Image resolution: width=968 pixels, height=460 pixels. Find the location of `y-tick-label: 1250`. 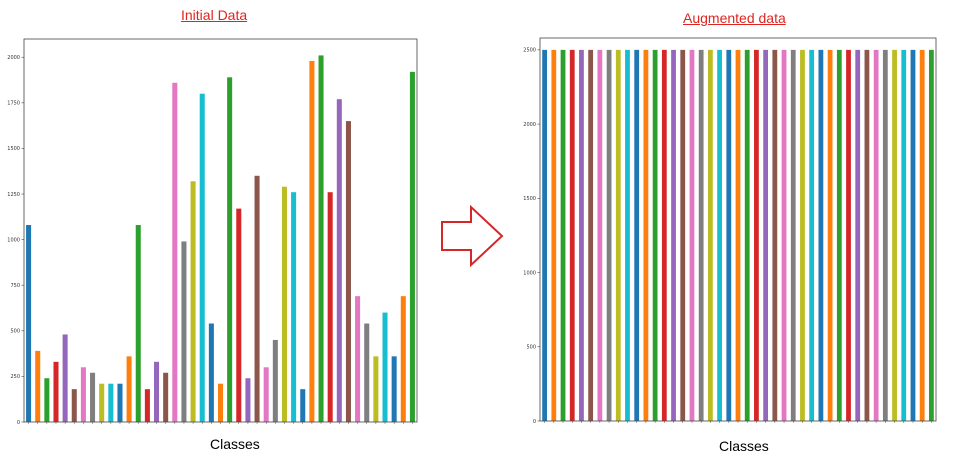

y-tick-label: 1250 is located at coordinates (13, 195).